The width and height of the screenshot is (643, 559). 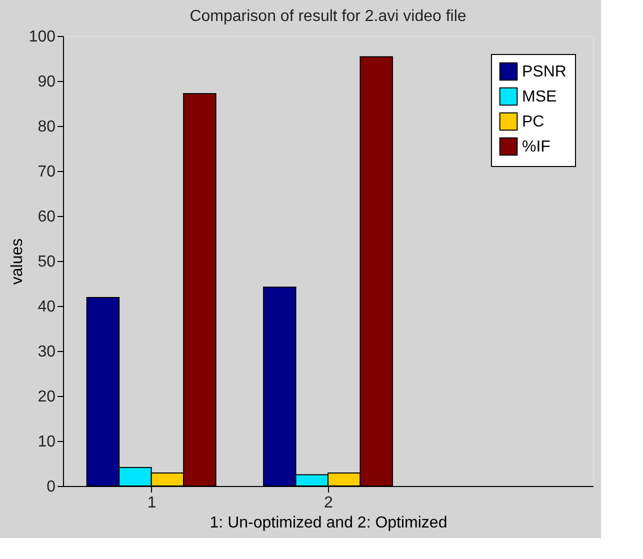 I want to click on y-tick-label: 60, so click(x=47, y=217).